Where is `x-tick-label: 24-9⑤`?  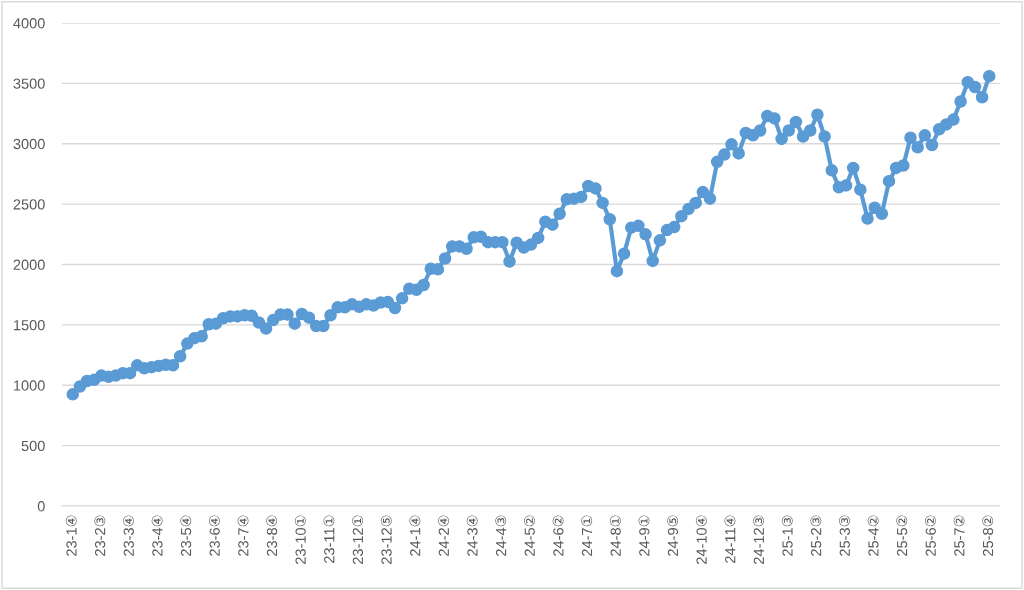 x-tick-label: 24-9⑤ is located at coordinates (673, 535).